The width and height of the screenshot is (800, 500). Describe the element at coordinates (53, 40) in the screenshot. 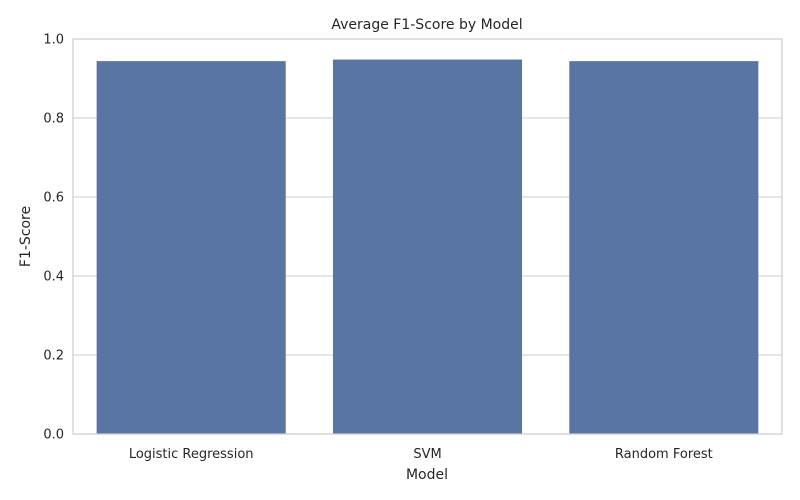

I see `y-tick-label: 1.0` at that location.